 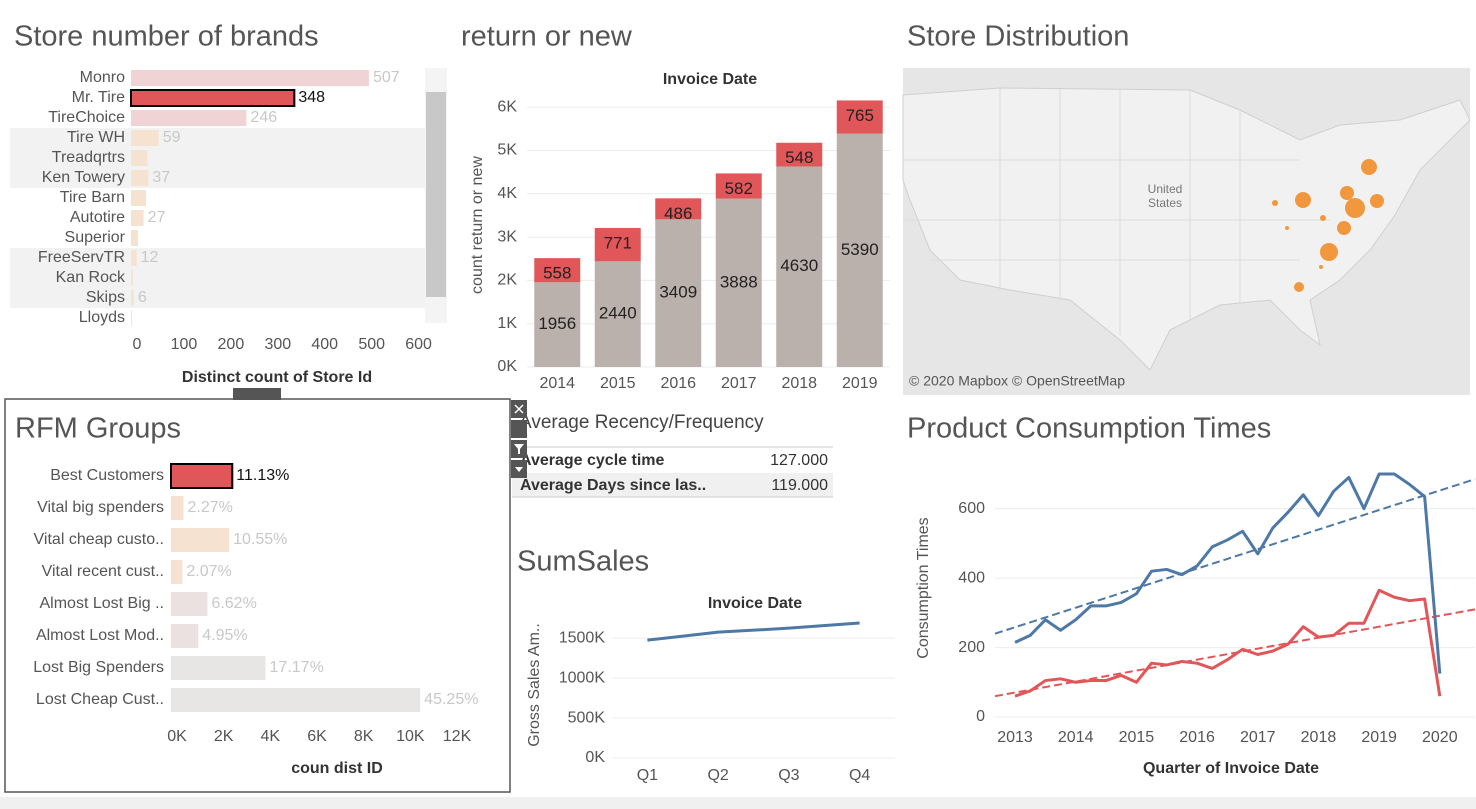 What do you see at coordinates (507, 106) in the screenshot?
I see `y-tick-label: 6K` at bounding box center [507, 106].